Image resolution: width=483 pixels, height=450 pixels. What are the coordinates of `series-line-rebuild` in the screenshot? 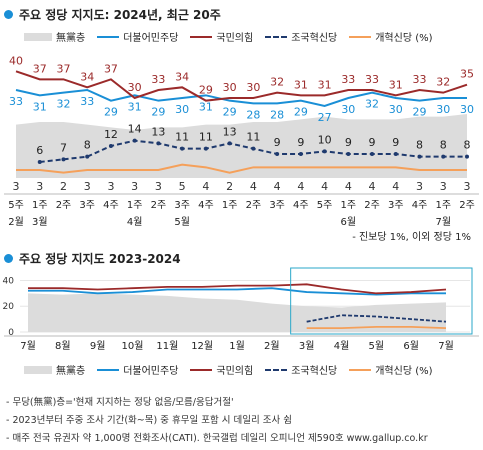 It's located at (376, 318).